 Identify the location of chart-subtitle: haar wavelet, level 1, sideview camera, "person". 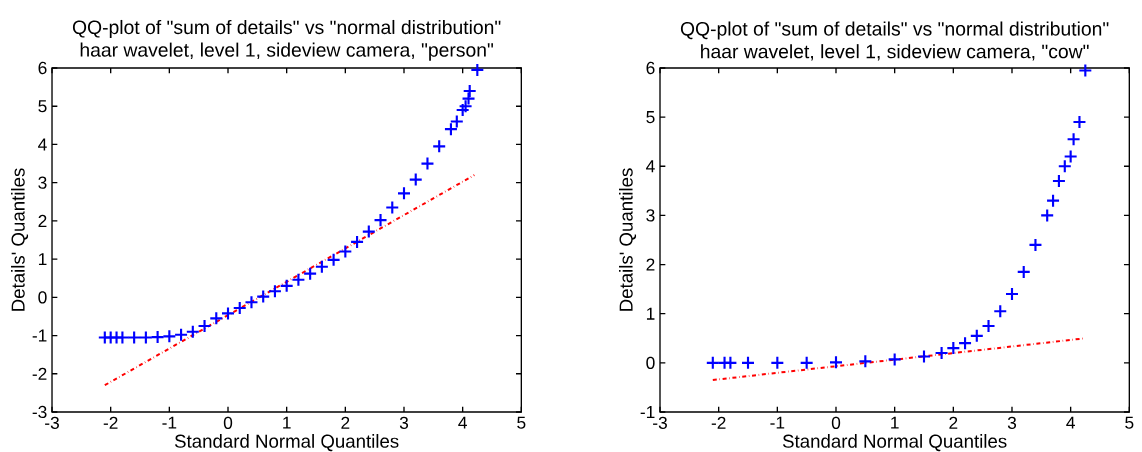
(287, 51).